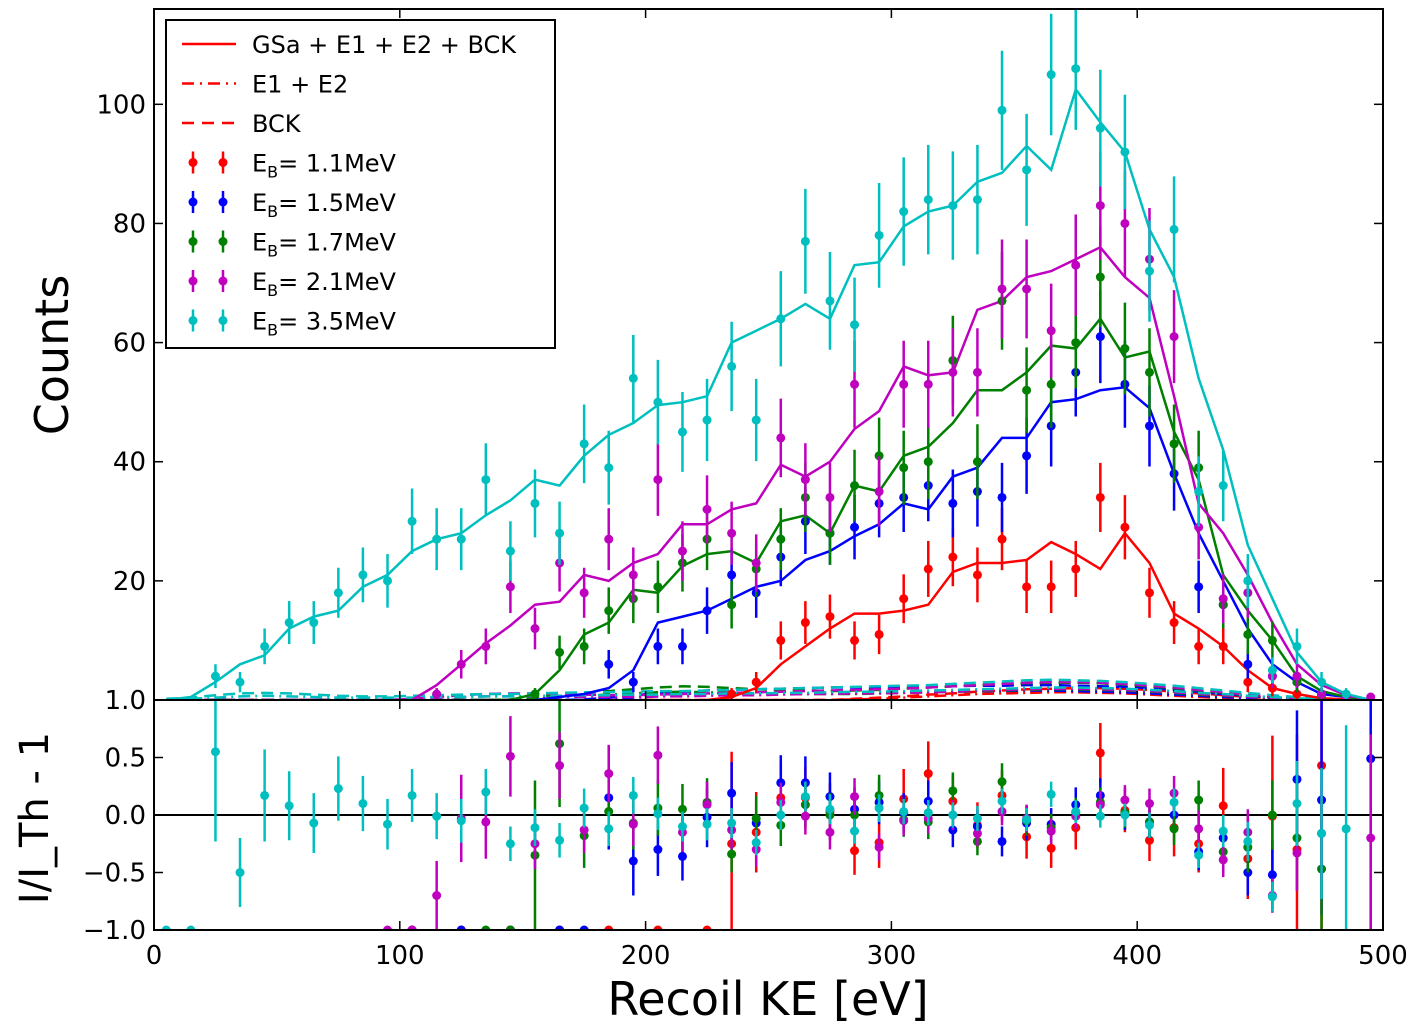 The width and height of the screenshot is (1419, 1025). What do you see at coordinates (324, 205) in the screenshot?
I see `legend-label: EB= 1.5MeV` at bounding box center [324, 205].